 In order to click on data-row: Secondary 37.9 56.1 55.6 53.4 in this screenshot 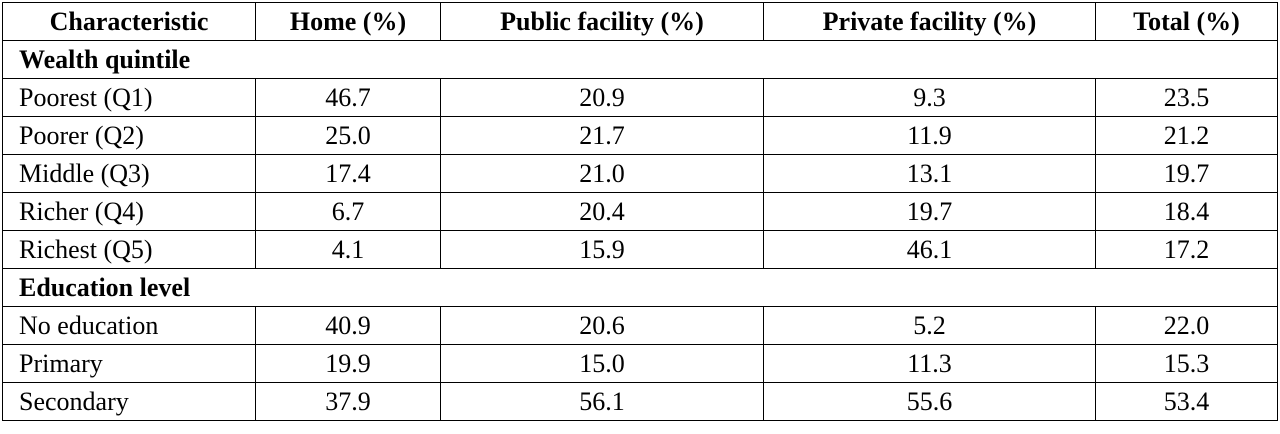, I will do `click(640, 401)`.